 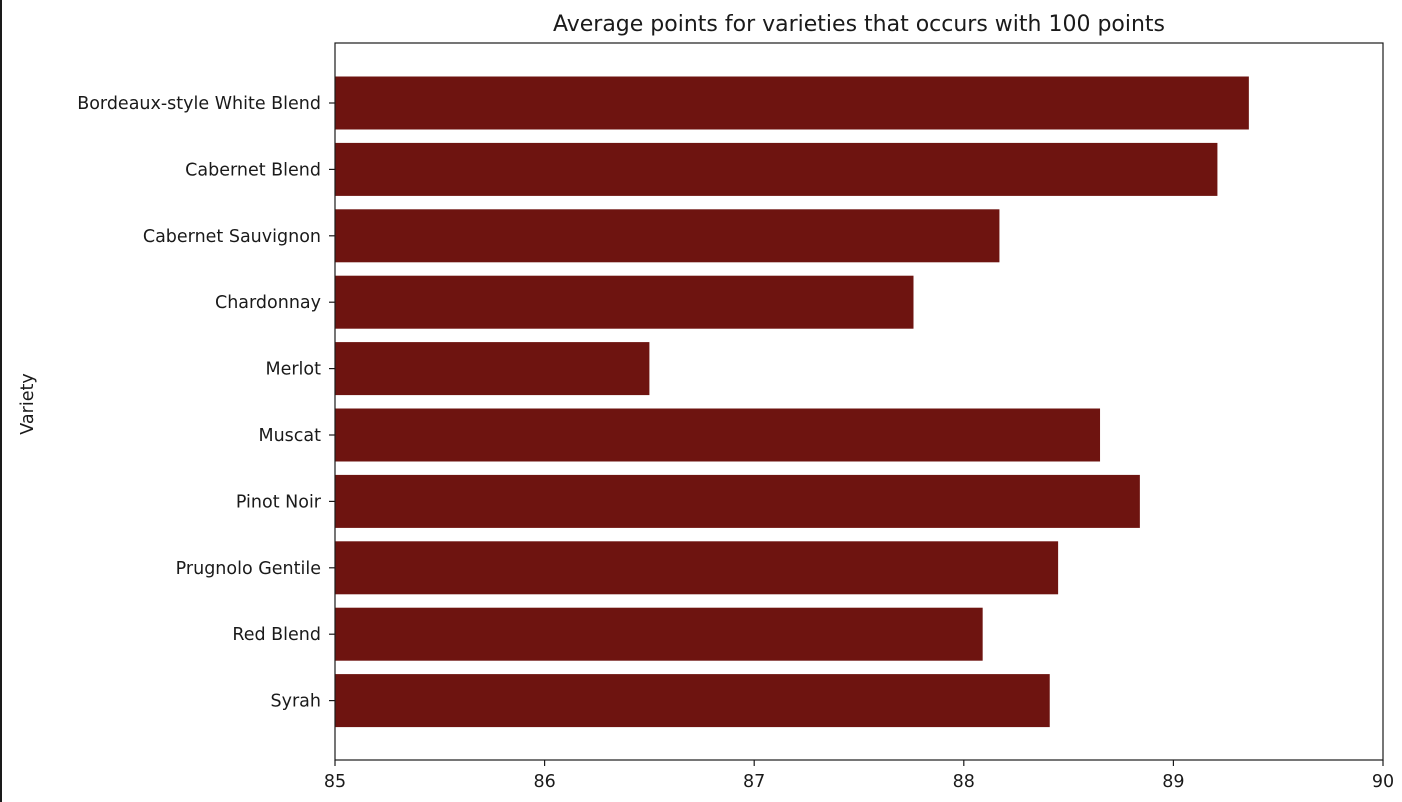 I want to click on x-tick-label: 85, so click(x=335, y=782).